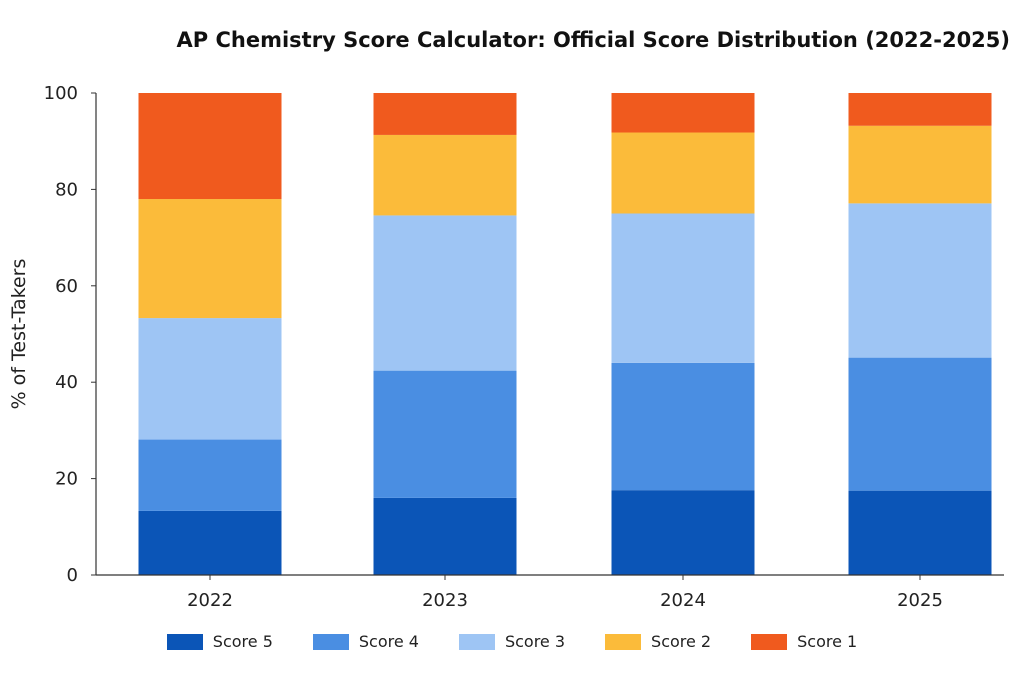  I want to click on legend-label: Score 1, so click(827, 641).